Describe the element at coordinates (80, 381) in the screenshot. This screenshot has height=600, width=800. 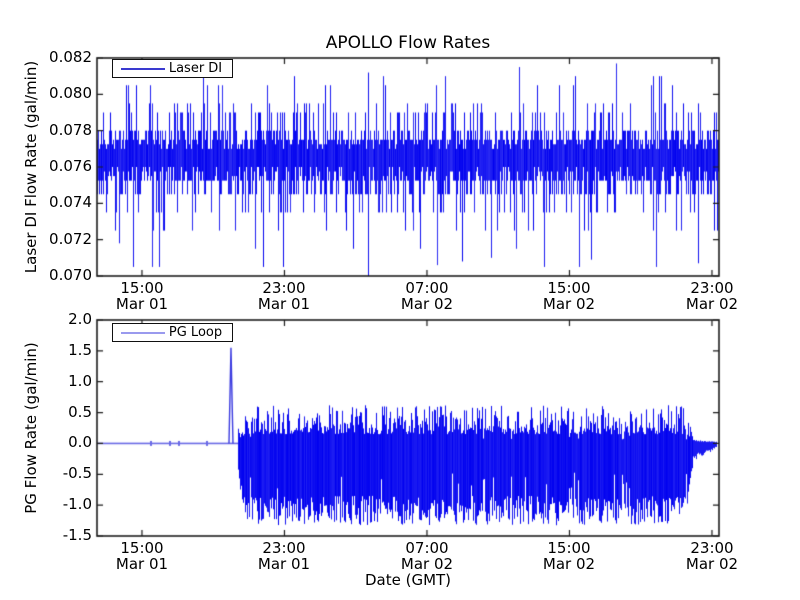
I see `y-tick-label: 1.0` at that location.